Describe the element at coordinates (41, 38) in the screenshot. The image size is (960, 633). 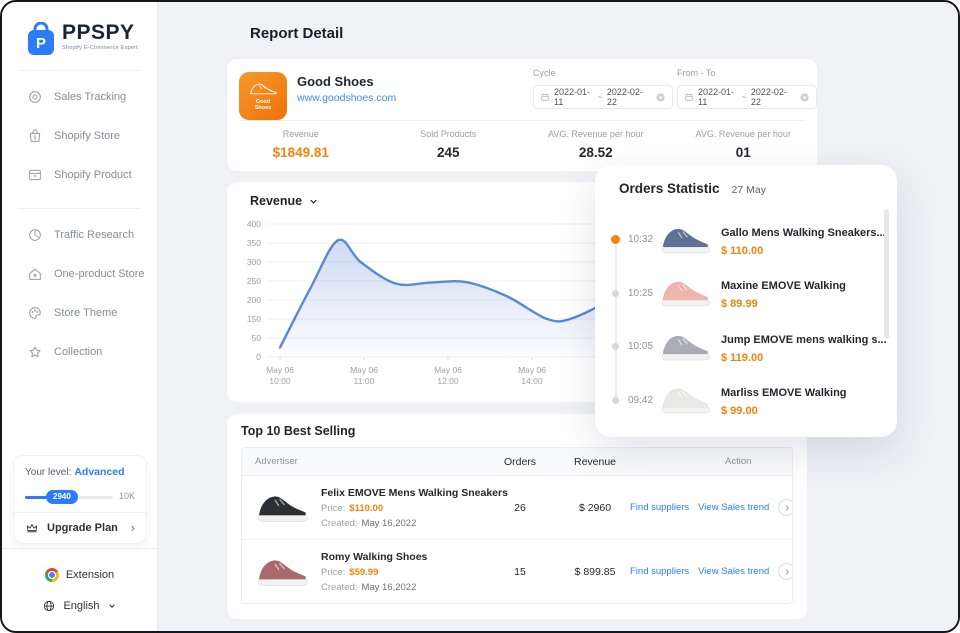
I see `shopping-bag-logo-icon: P` at that location.